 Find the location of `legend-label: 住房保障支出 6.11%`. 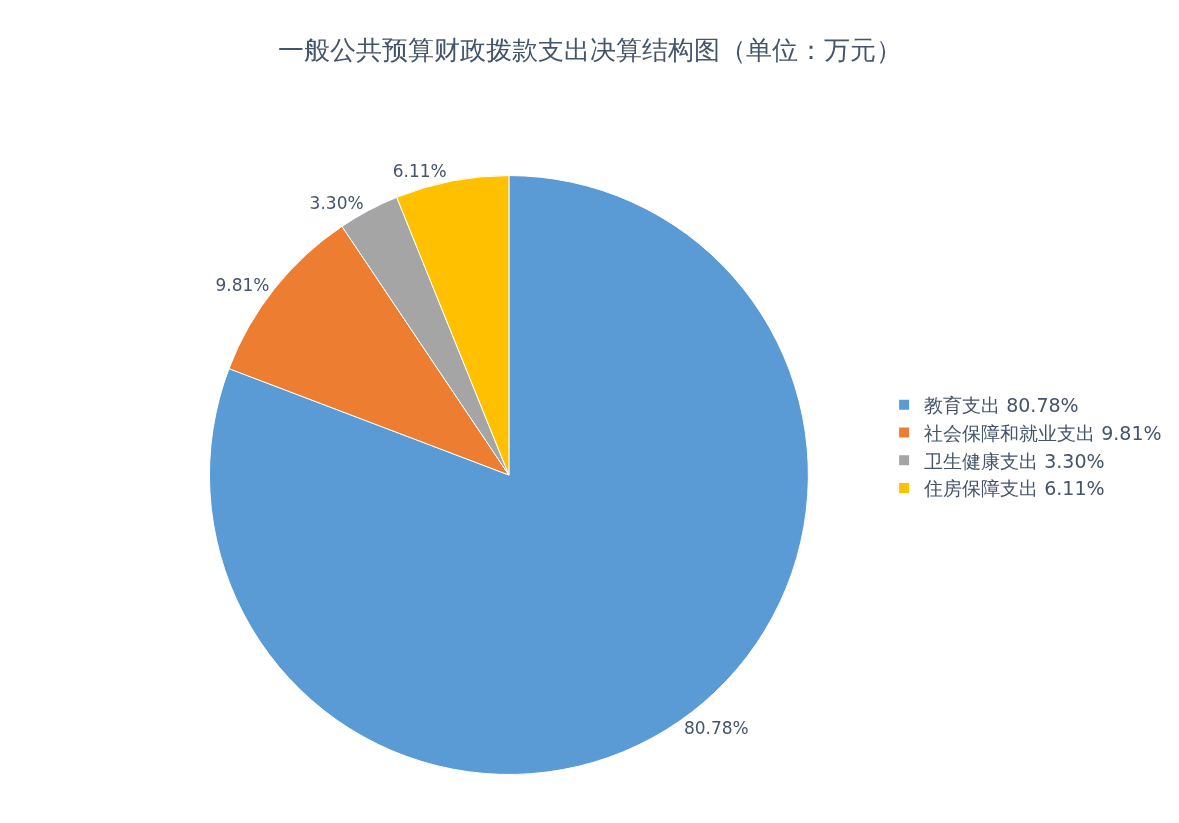

legend-label: 住房保障支出 6.11% is located at coordinates (1014, 488).